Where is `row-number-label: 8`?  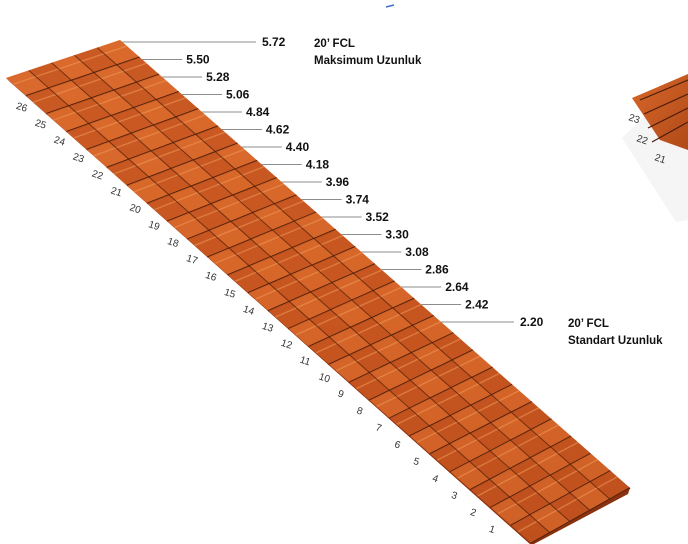 row-number-label: 8 is located at coordinates (359, 411).